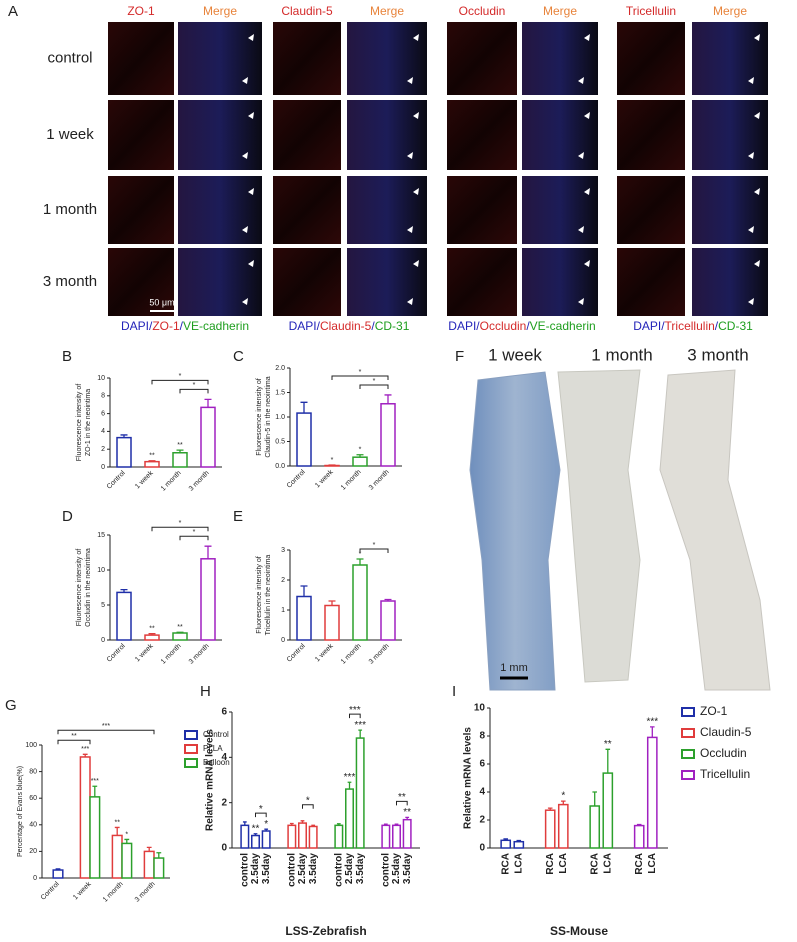 Image resolution: width=797 pixels, height=942 pixels. Describe the element at coordinates (280, 417) in the screenshot. I see `y-tick-label: 1.0` at that location.